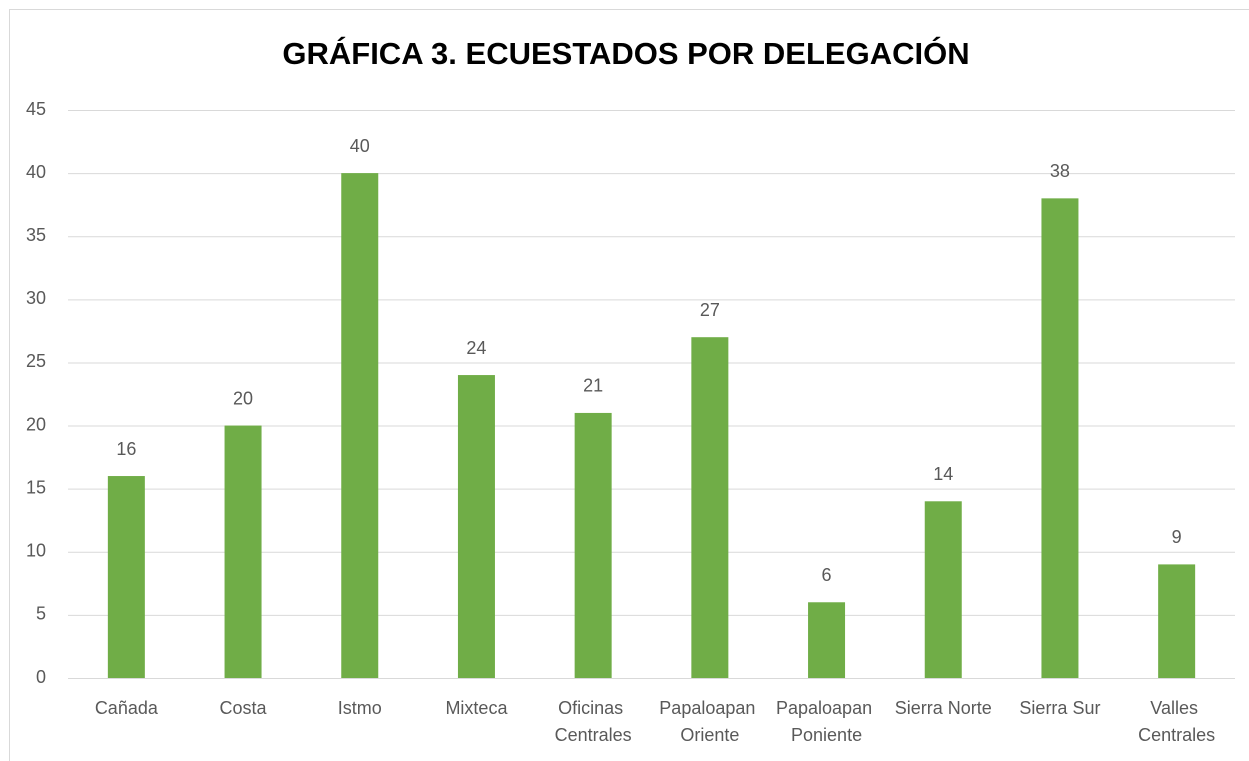 The width and height of the screenshot is (1249, 761). I want to click on y-tick-label: 5, so click(41, 614).